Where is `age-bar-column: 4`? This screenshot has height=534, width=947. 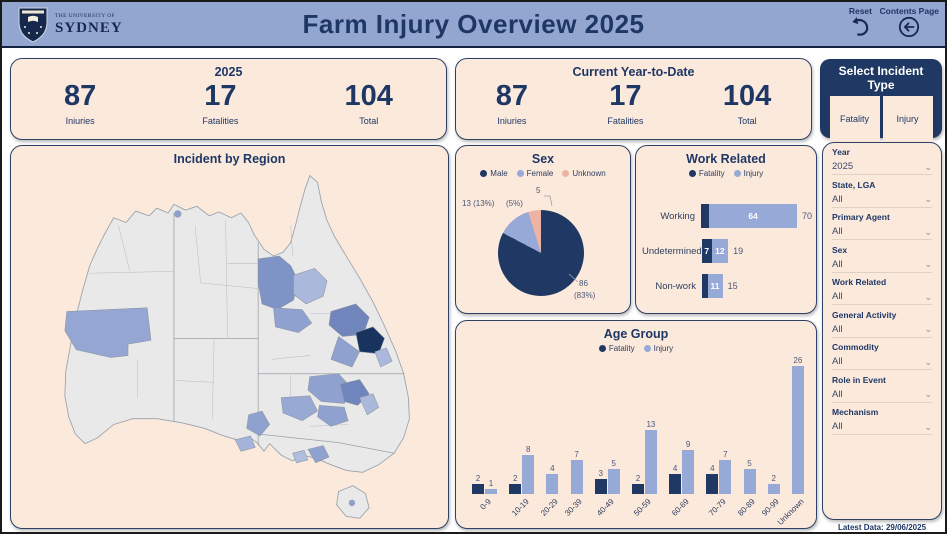 age-bar-column: 4 is located at coordinates (712, 479).